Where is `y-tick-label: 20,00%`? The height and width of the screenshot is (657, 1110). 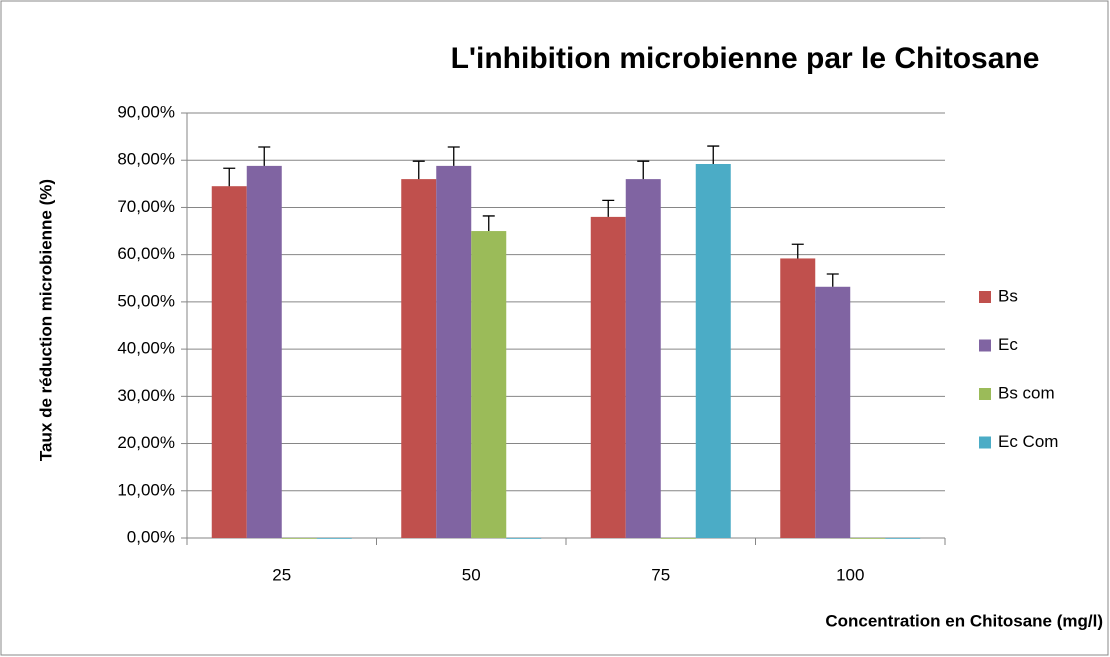 y-tick-label: 20,00% is located at coordinates (146, 442).